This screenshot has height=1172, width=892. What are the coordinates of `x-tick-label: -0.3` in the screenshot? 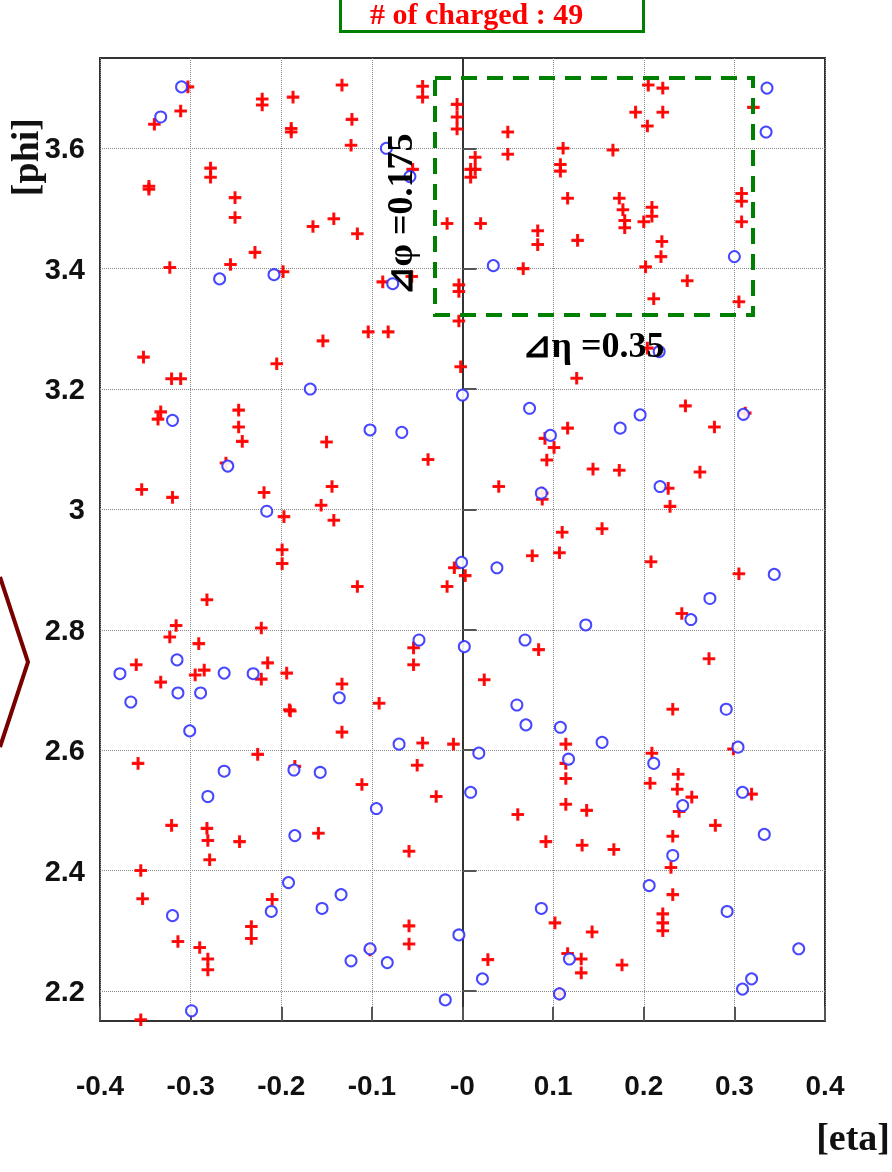 It's located at (190, 1085).